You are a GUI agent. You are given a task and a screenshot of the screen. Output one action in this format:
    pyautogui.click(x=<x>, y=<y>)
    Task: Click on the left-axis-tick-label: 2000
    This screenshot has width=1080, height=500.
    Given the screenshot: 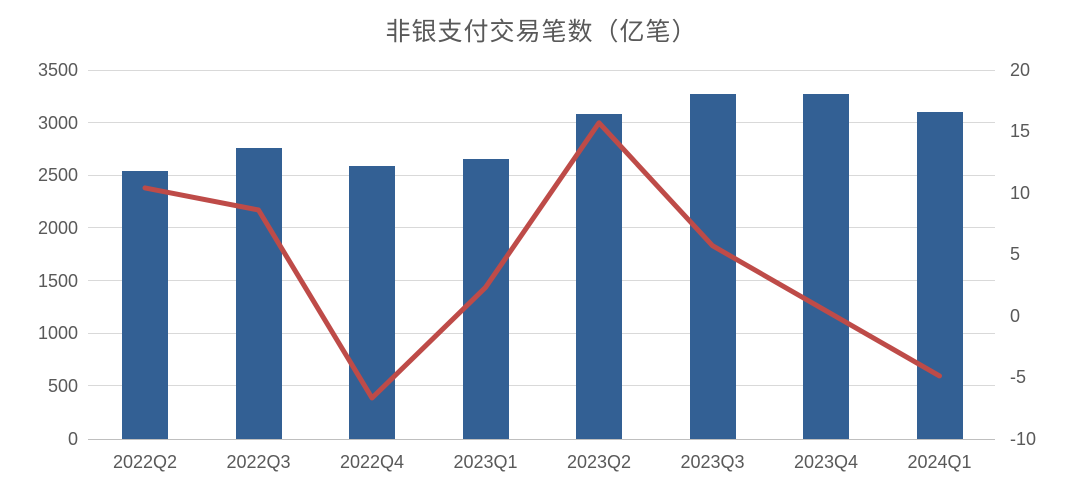 What is the action you would take?
    pyautogui.click(x=57, y=227)
    